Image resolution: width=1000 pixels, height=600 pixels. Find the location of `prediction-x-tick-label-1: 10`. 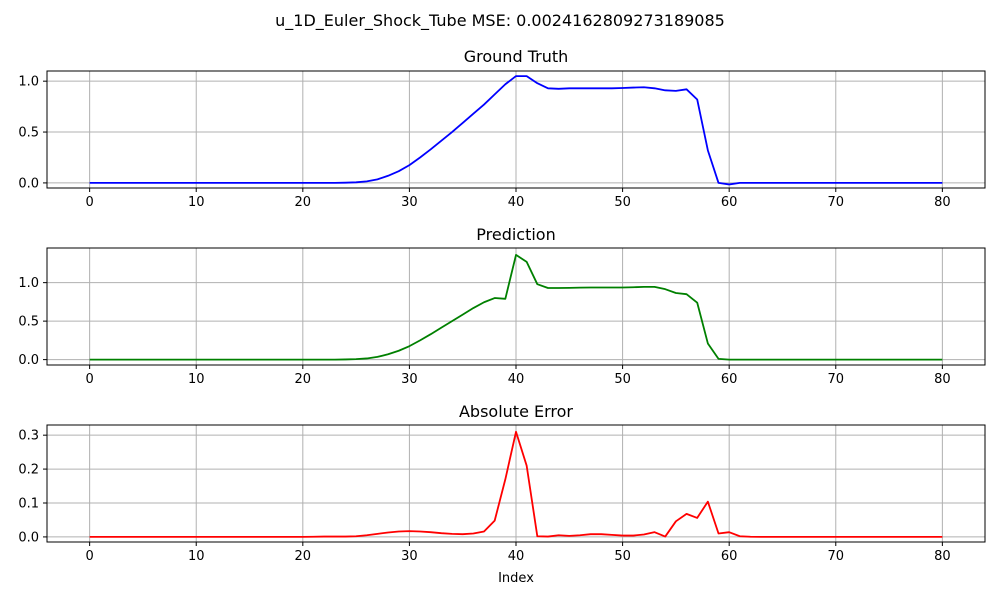

prediction-x-tick-label-1: 10 is located at coordinates (196, 379).